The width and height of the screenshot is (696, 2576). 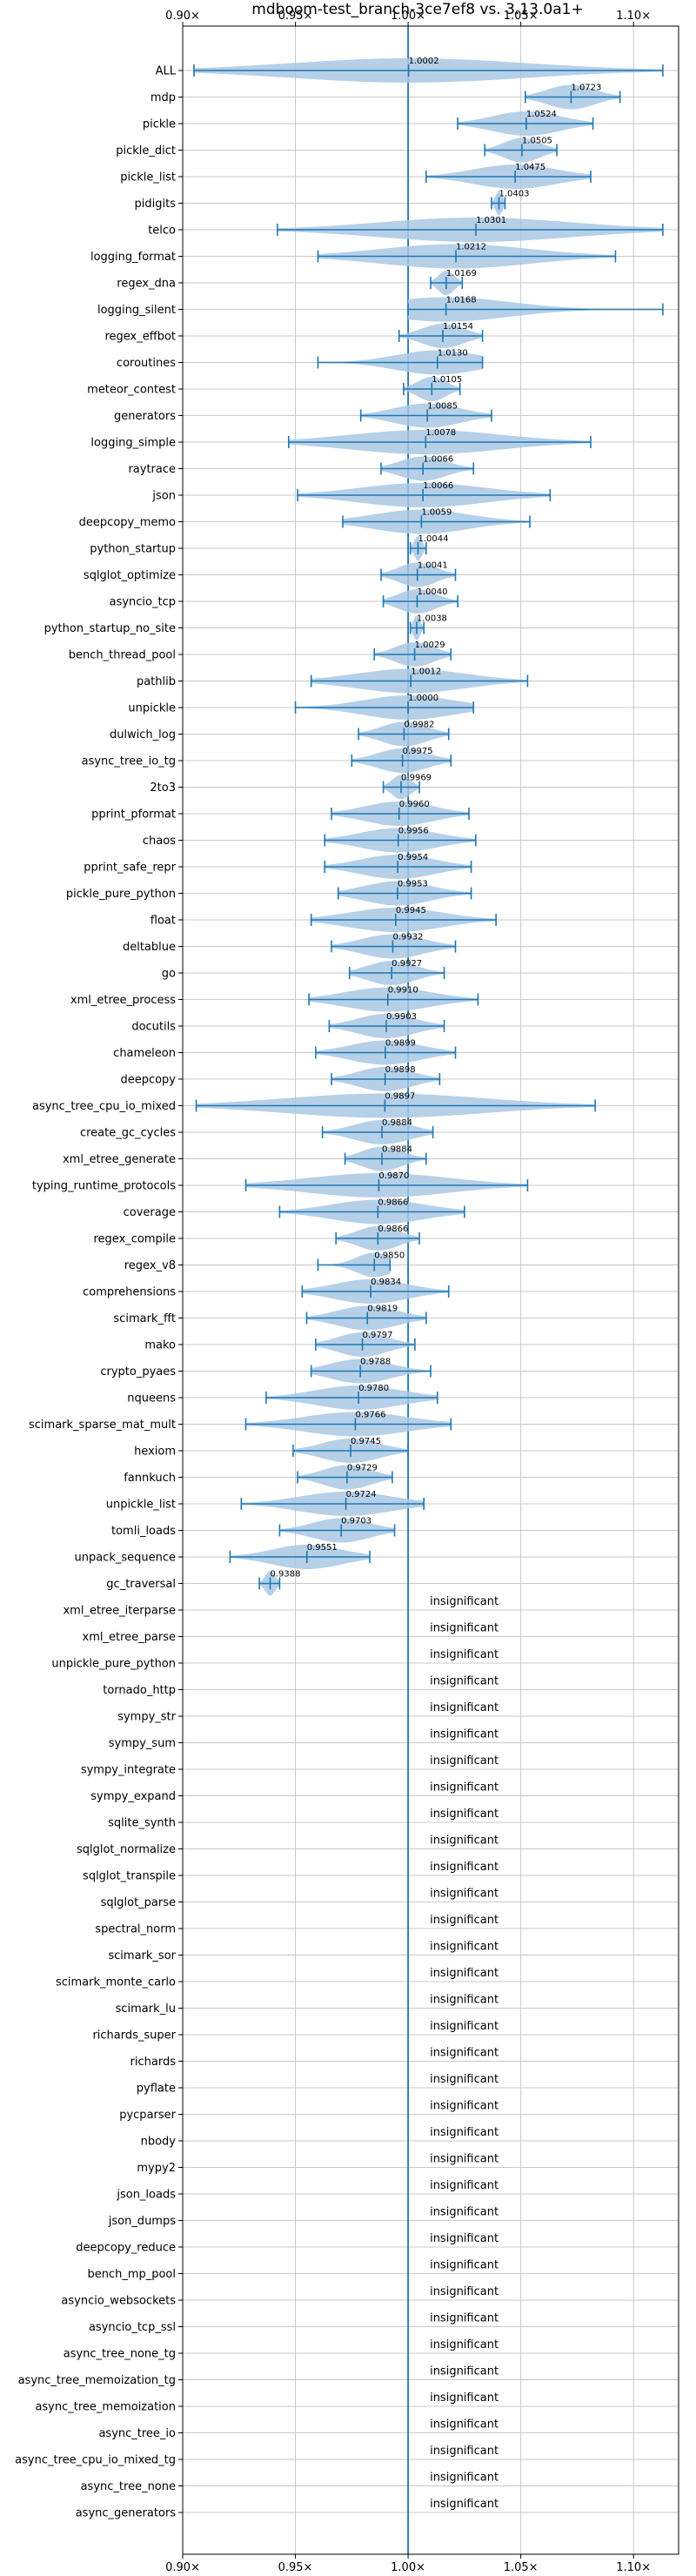 I want to click on median-value-label: 1.0059, so click(x=436, y=513).